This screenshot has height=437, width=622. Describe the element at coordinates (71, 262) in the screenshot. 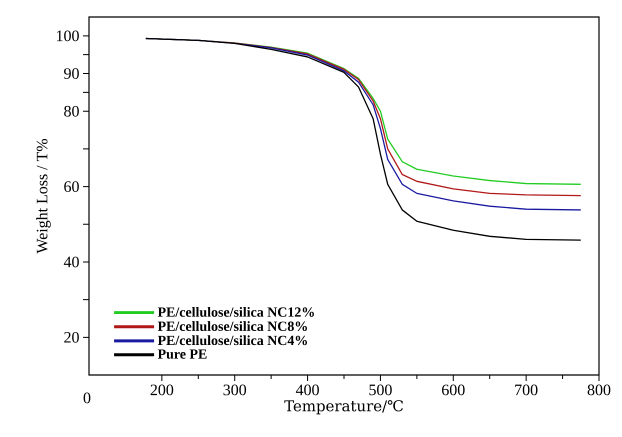

I see `y-tick-label: 40` at that location.